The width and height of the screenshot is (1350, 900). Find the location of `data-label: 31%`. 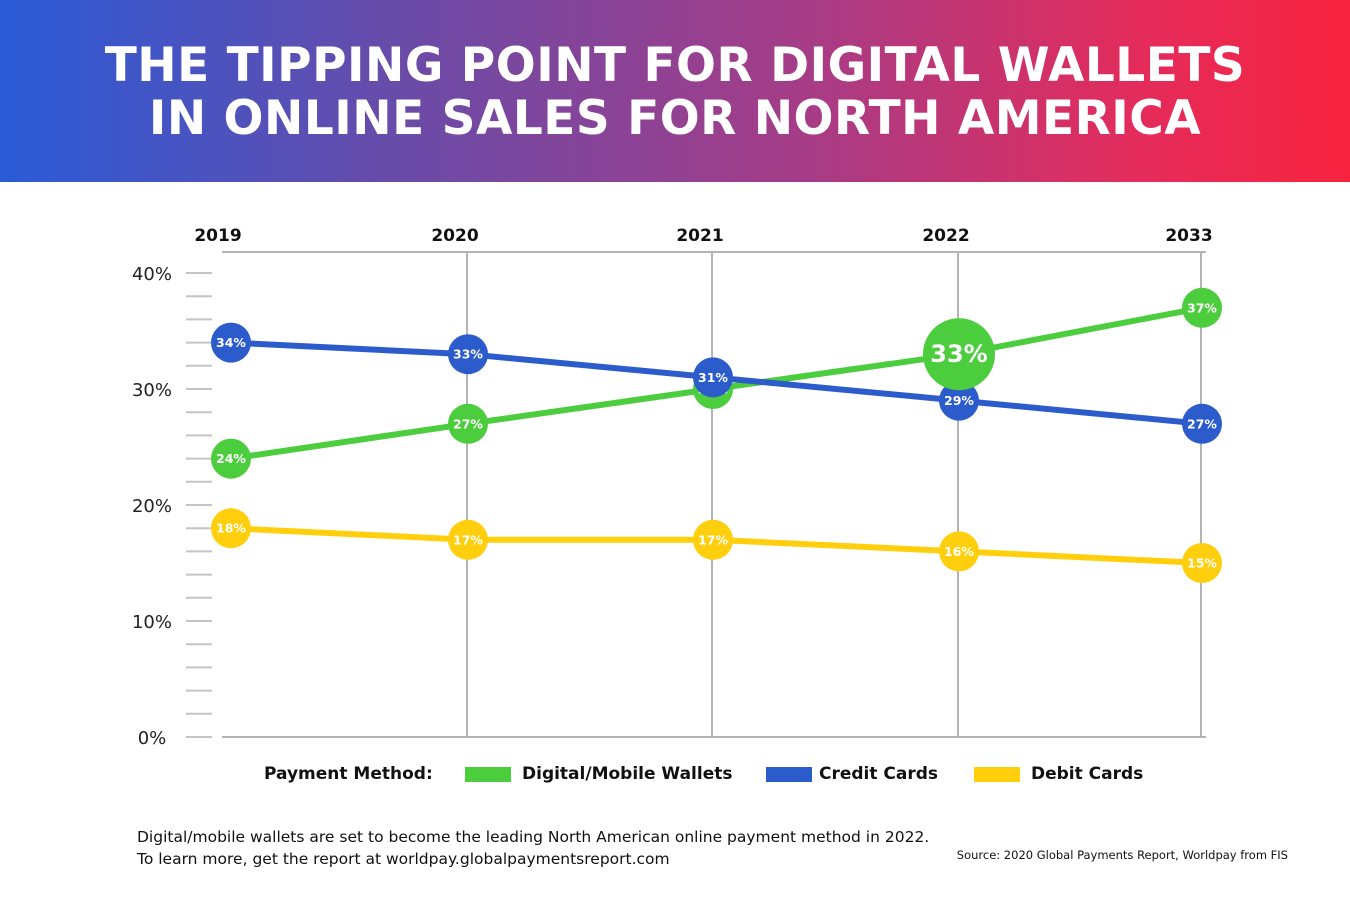

data-label: 31% is located at coordinates (713, 377).